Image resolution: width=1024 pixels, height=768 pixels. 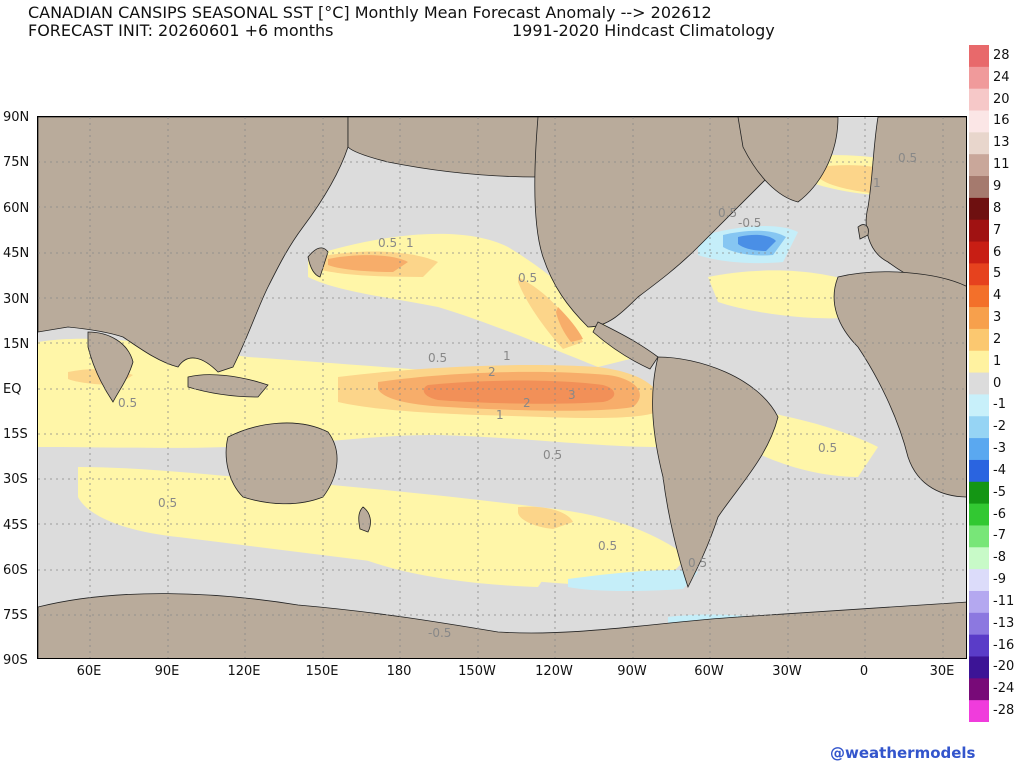 What do you see at coordinates (1001, 121) in the screenshot?
I see `colorbar-tick-label: 16` at bounding box center [1001, 121].